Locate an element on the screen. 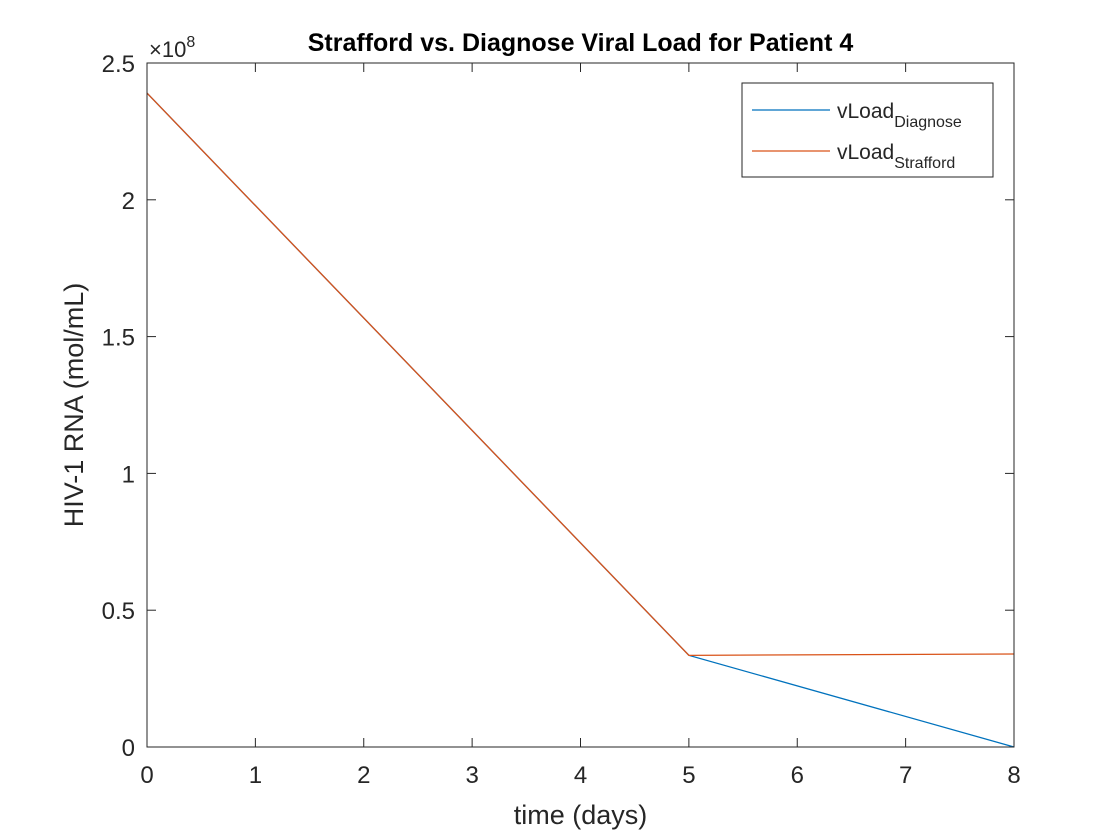 This screenshot has height=840, width=1120. x-tick-label: 3 is located at coordinates (471, 775).